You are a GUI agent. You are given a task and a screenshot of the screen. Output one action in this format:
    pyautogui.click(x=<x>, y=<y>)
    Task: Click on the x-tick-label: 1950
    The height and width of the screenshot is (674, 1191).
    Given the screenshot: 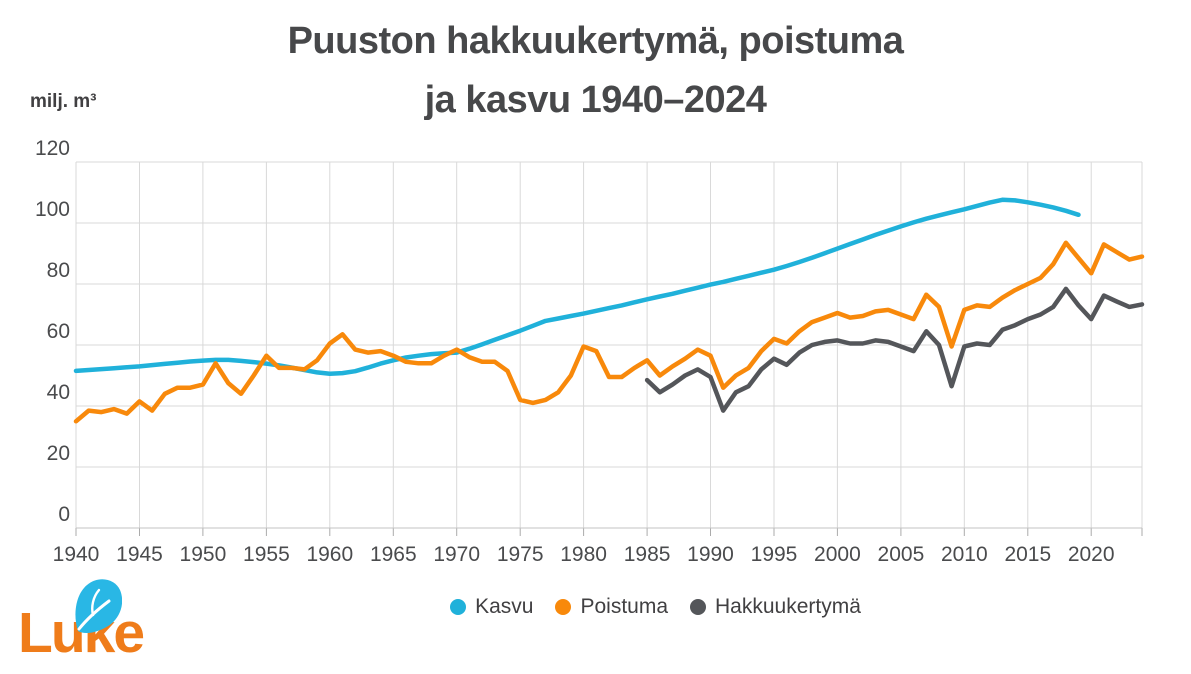 What is the action you would take?
    pyautogui.click(x=203, y=554)
    